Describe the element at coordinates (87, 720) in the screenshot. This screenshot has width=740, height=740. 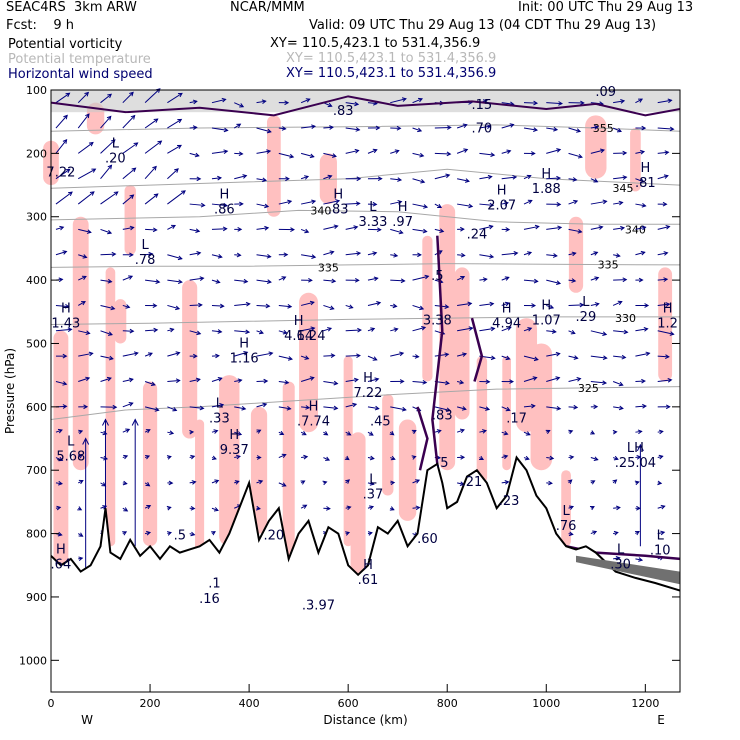
I see `west-label: W` at that location.